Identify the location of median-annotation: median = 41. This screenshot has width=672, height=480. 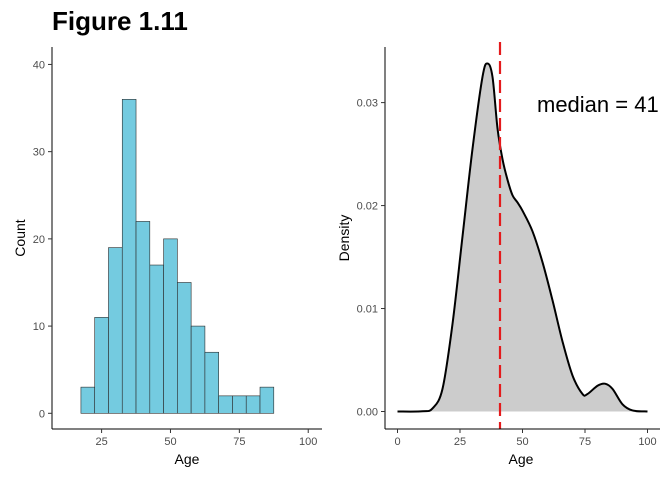
(598, 104).